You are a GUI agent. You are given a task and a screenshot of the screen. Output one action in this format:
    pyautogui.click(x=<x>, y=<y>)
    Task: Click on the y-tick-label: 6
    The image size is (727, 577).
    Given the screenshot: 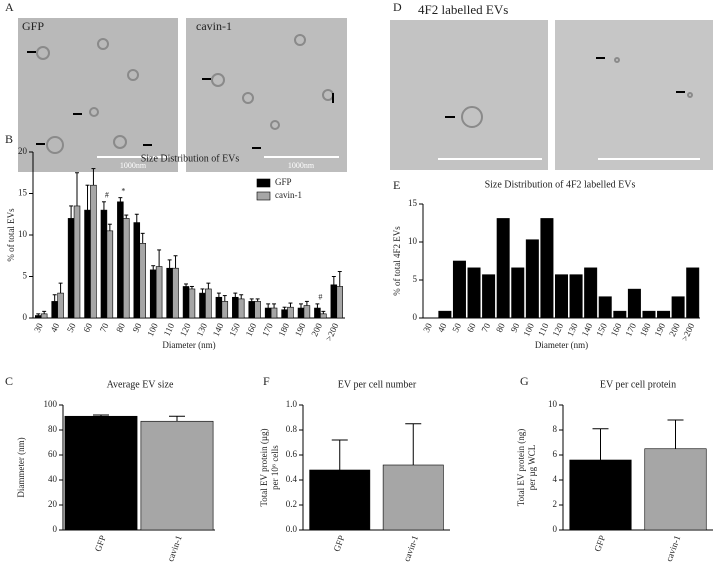 What is the action you would take?
    pyautogui.click(x=555, y=454)
    